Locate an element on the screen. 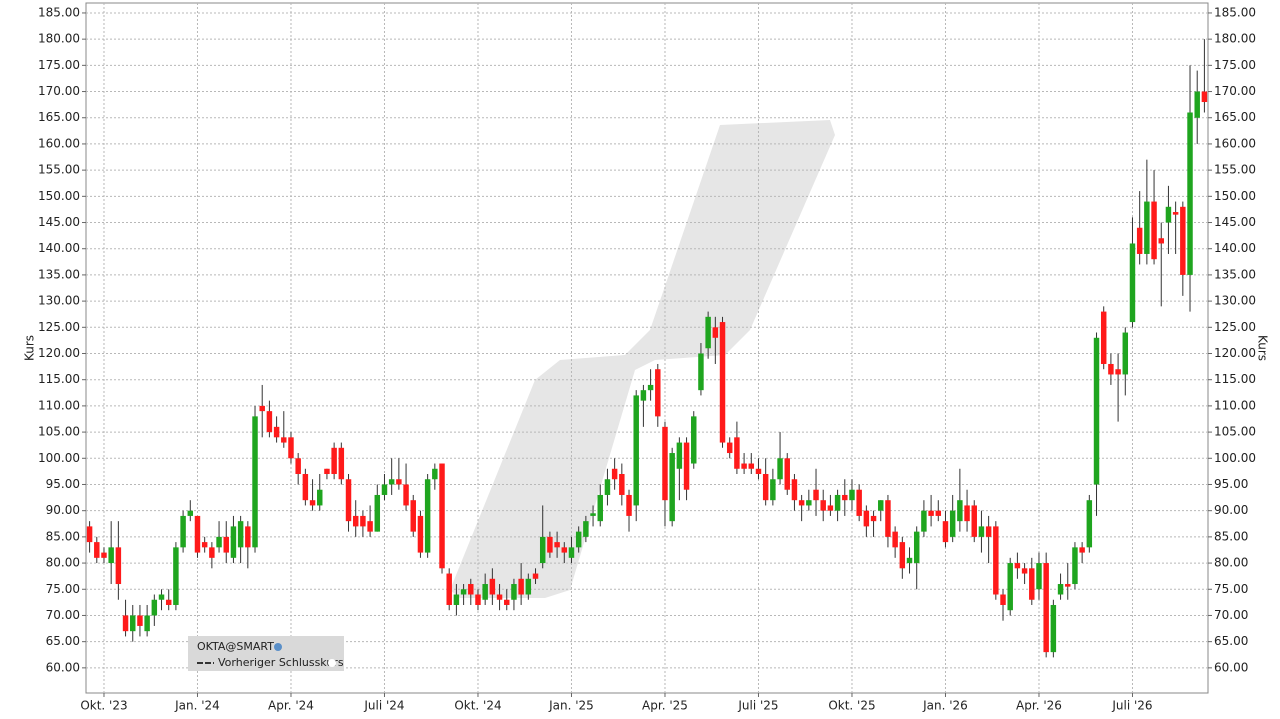  y2-tick-label: 155.00 is located at coordinates (1235, 170).